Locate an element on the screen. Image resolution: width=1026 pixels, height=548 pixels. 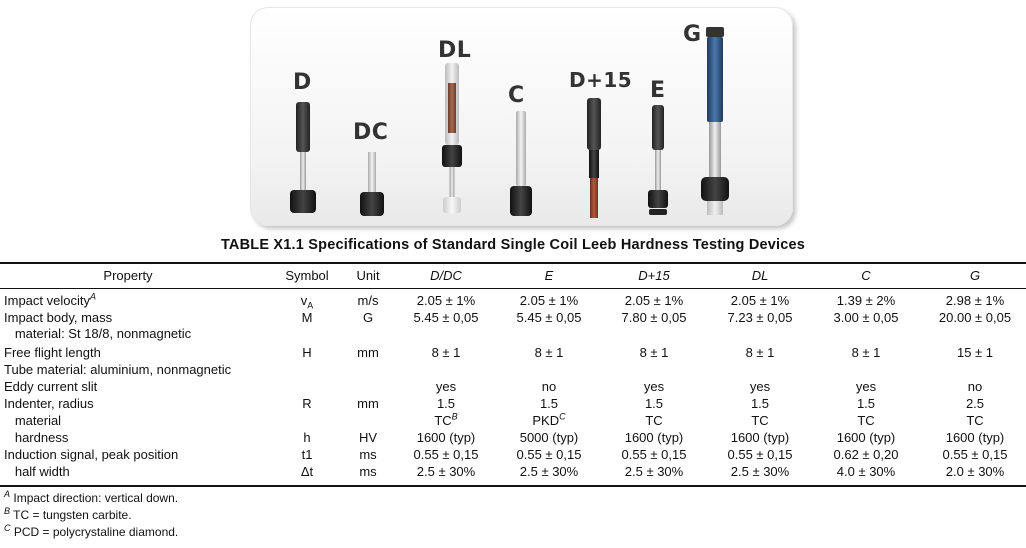
value-cell: 1.39 ± 2% is located at coordinates (866, 300).